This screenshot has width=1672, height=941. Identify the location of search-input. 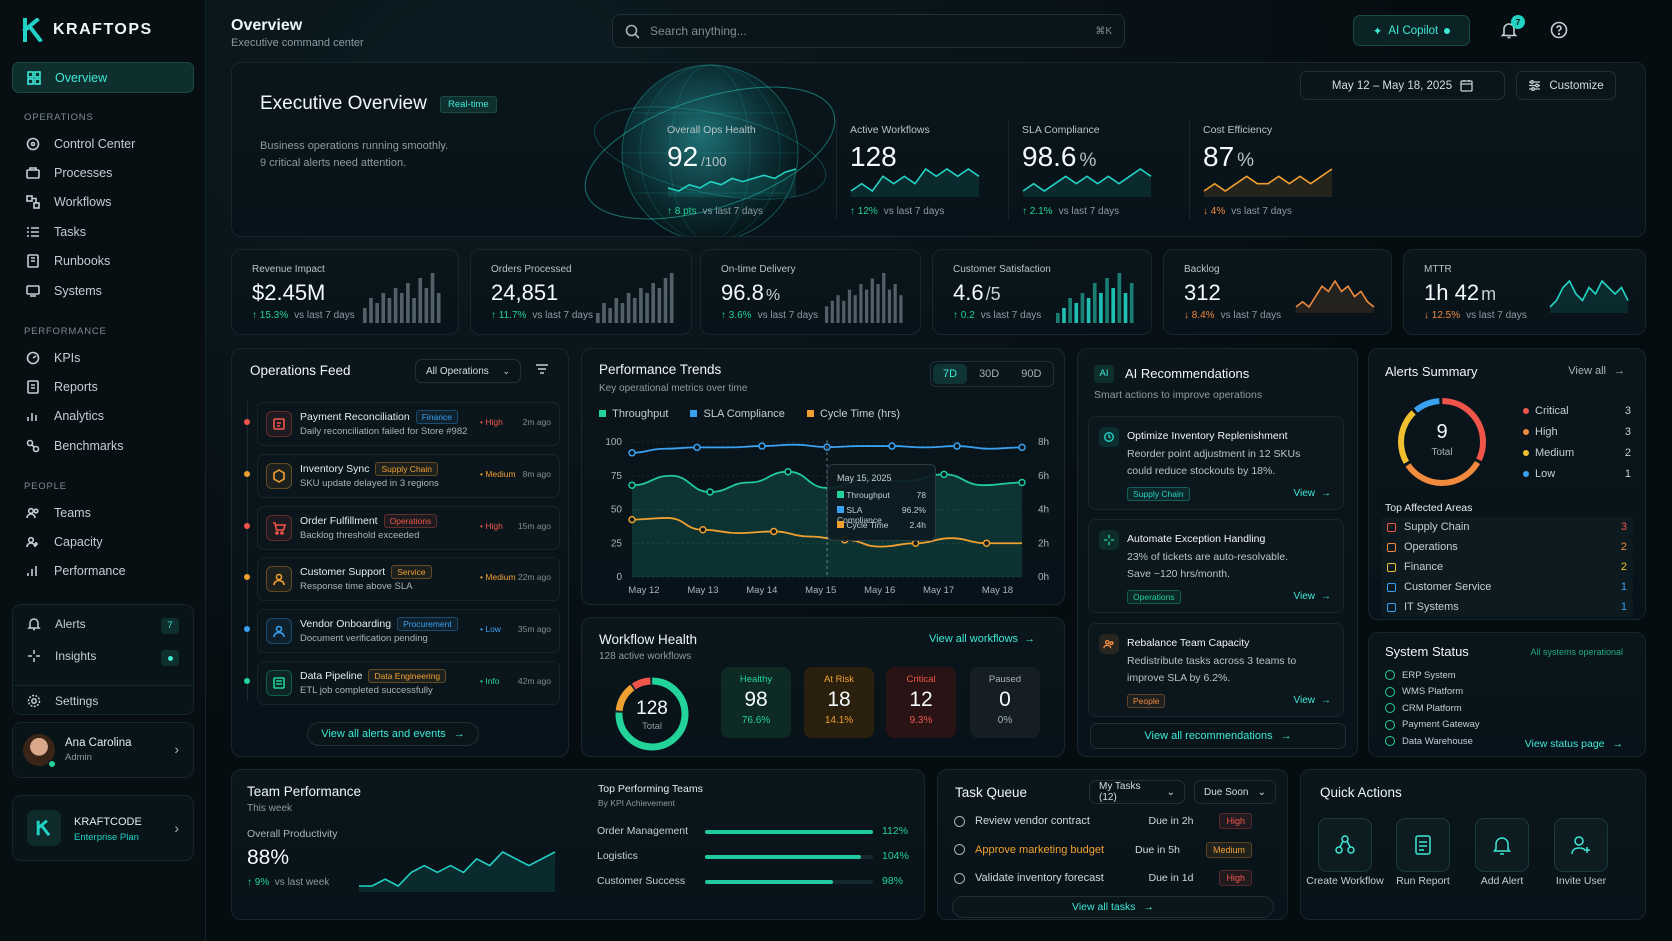
(868, 31).